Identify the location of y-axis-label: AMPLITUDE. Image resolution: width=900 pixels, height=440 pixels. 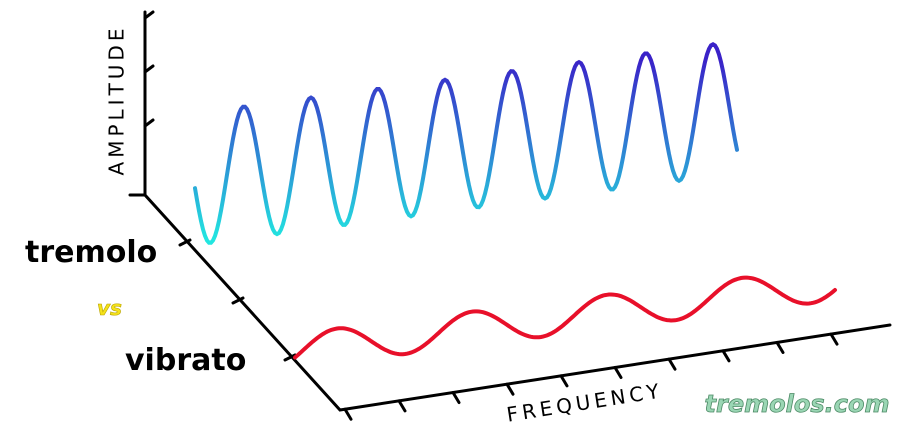
(117, 100).